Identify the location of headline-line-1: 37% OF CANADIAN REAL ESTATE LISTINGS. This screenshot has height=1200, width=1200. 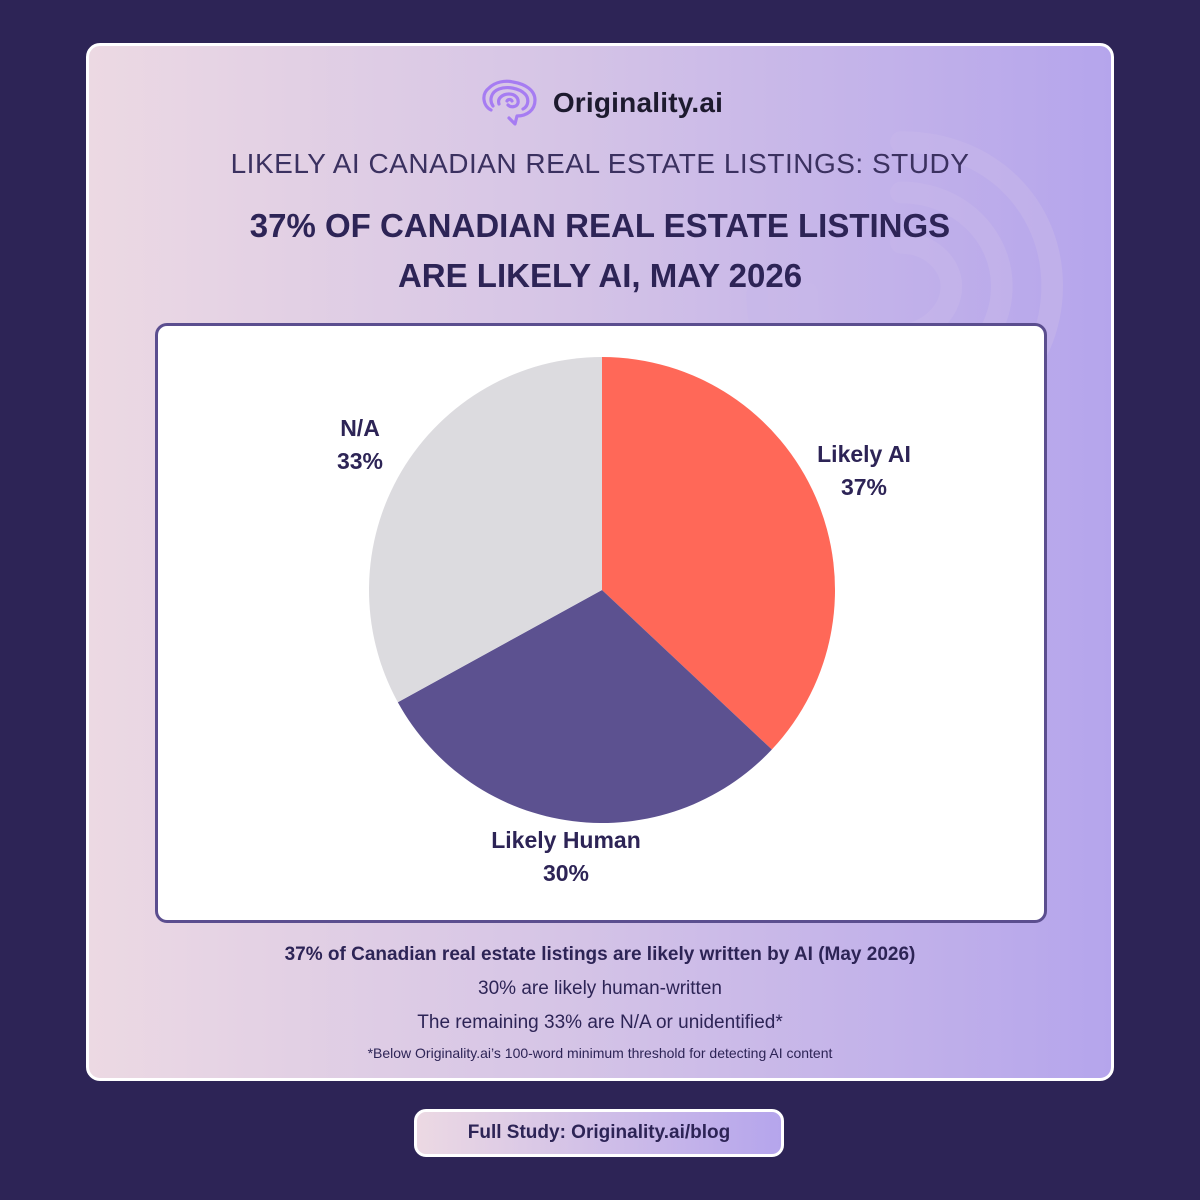
(600, 225).